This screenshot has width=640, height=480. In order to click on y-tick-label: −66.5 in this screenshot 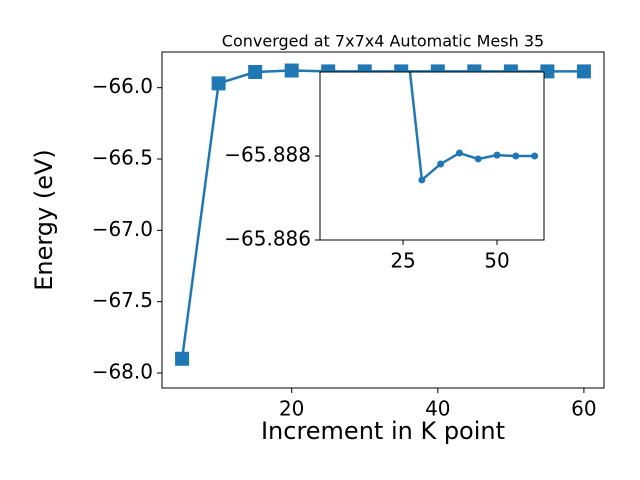, I will do `click(122, 158)`.